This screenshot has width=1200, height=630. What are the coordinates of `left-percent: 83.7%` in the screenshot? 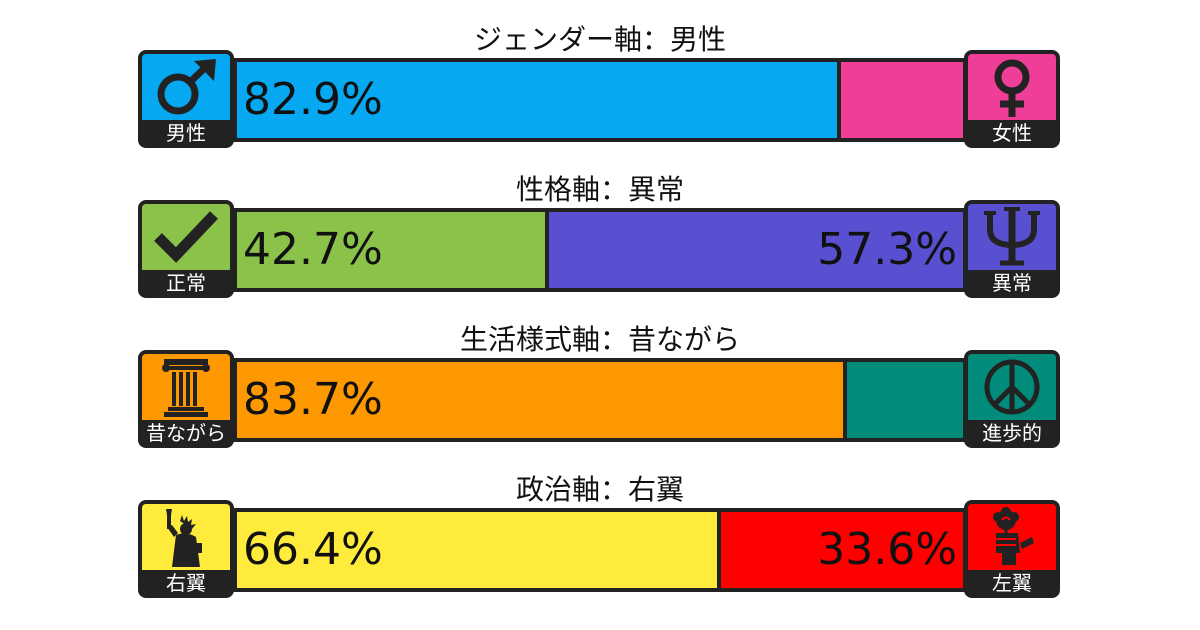 It's located at (313, 399).